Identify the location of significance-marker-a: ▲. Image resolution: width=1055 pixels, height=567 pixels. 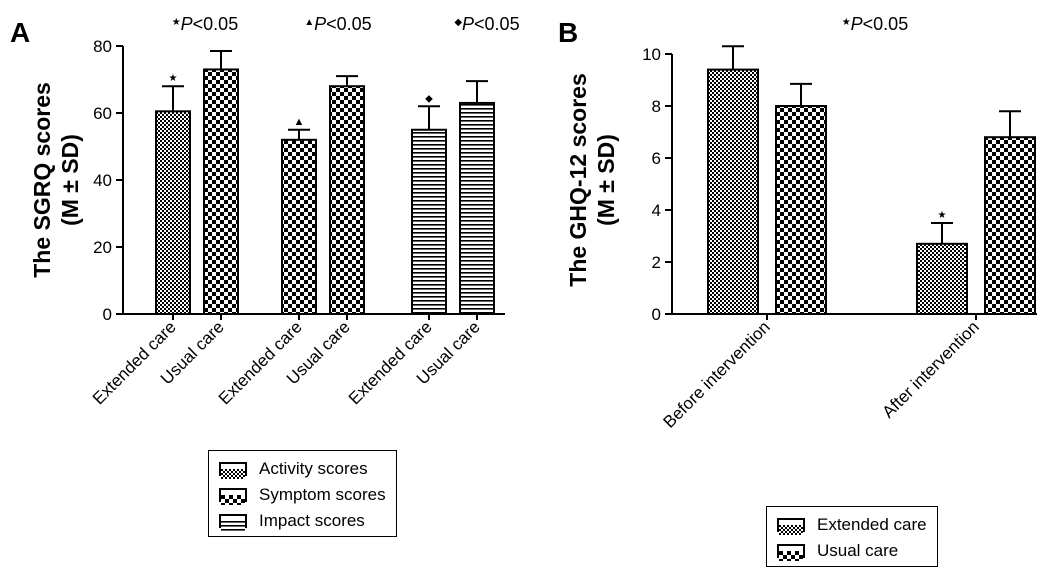
(299, 122).